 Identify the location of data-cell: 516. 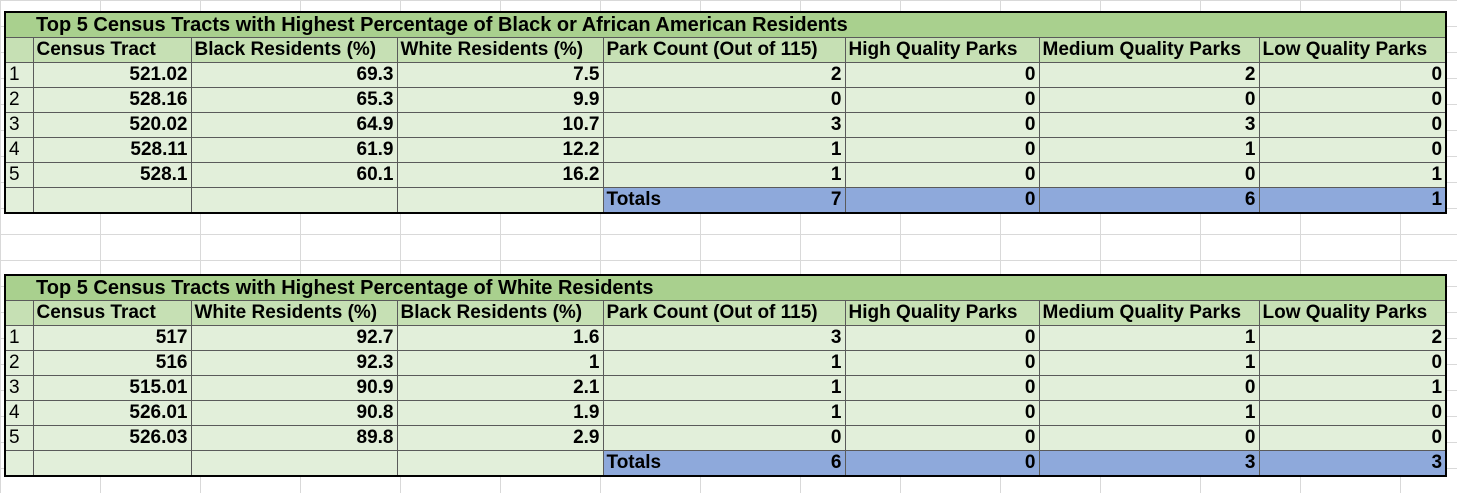
(112, 363).